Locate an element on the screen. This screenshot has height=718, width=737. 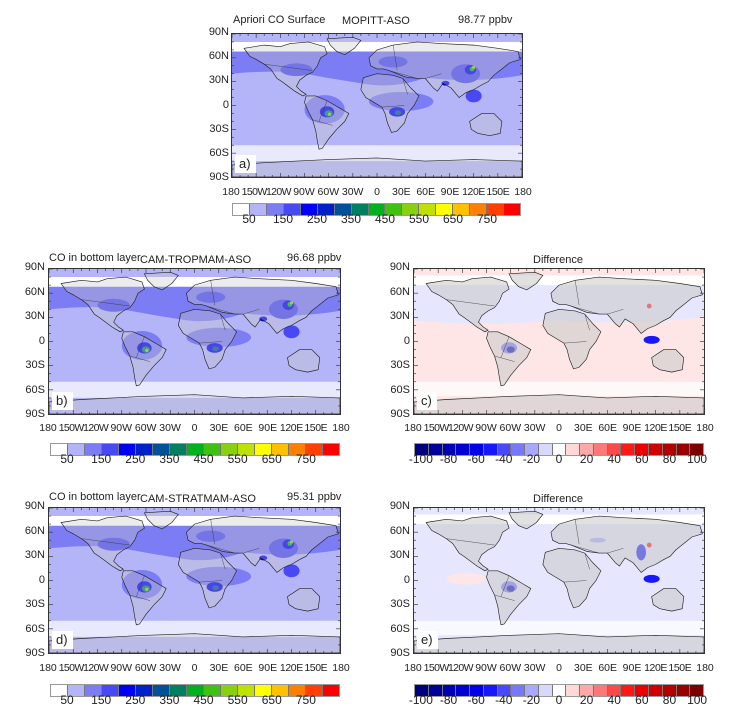
panel-label: a) is located at coordinates (245, 164).